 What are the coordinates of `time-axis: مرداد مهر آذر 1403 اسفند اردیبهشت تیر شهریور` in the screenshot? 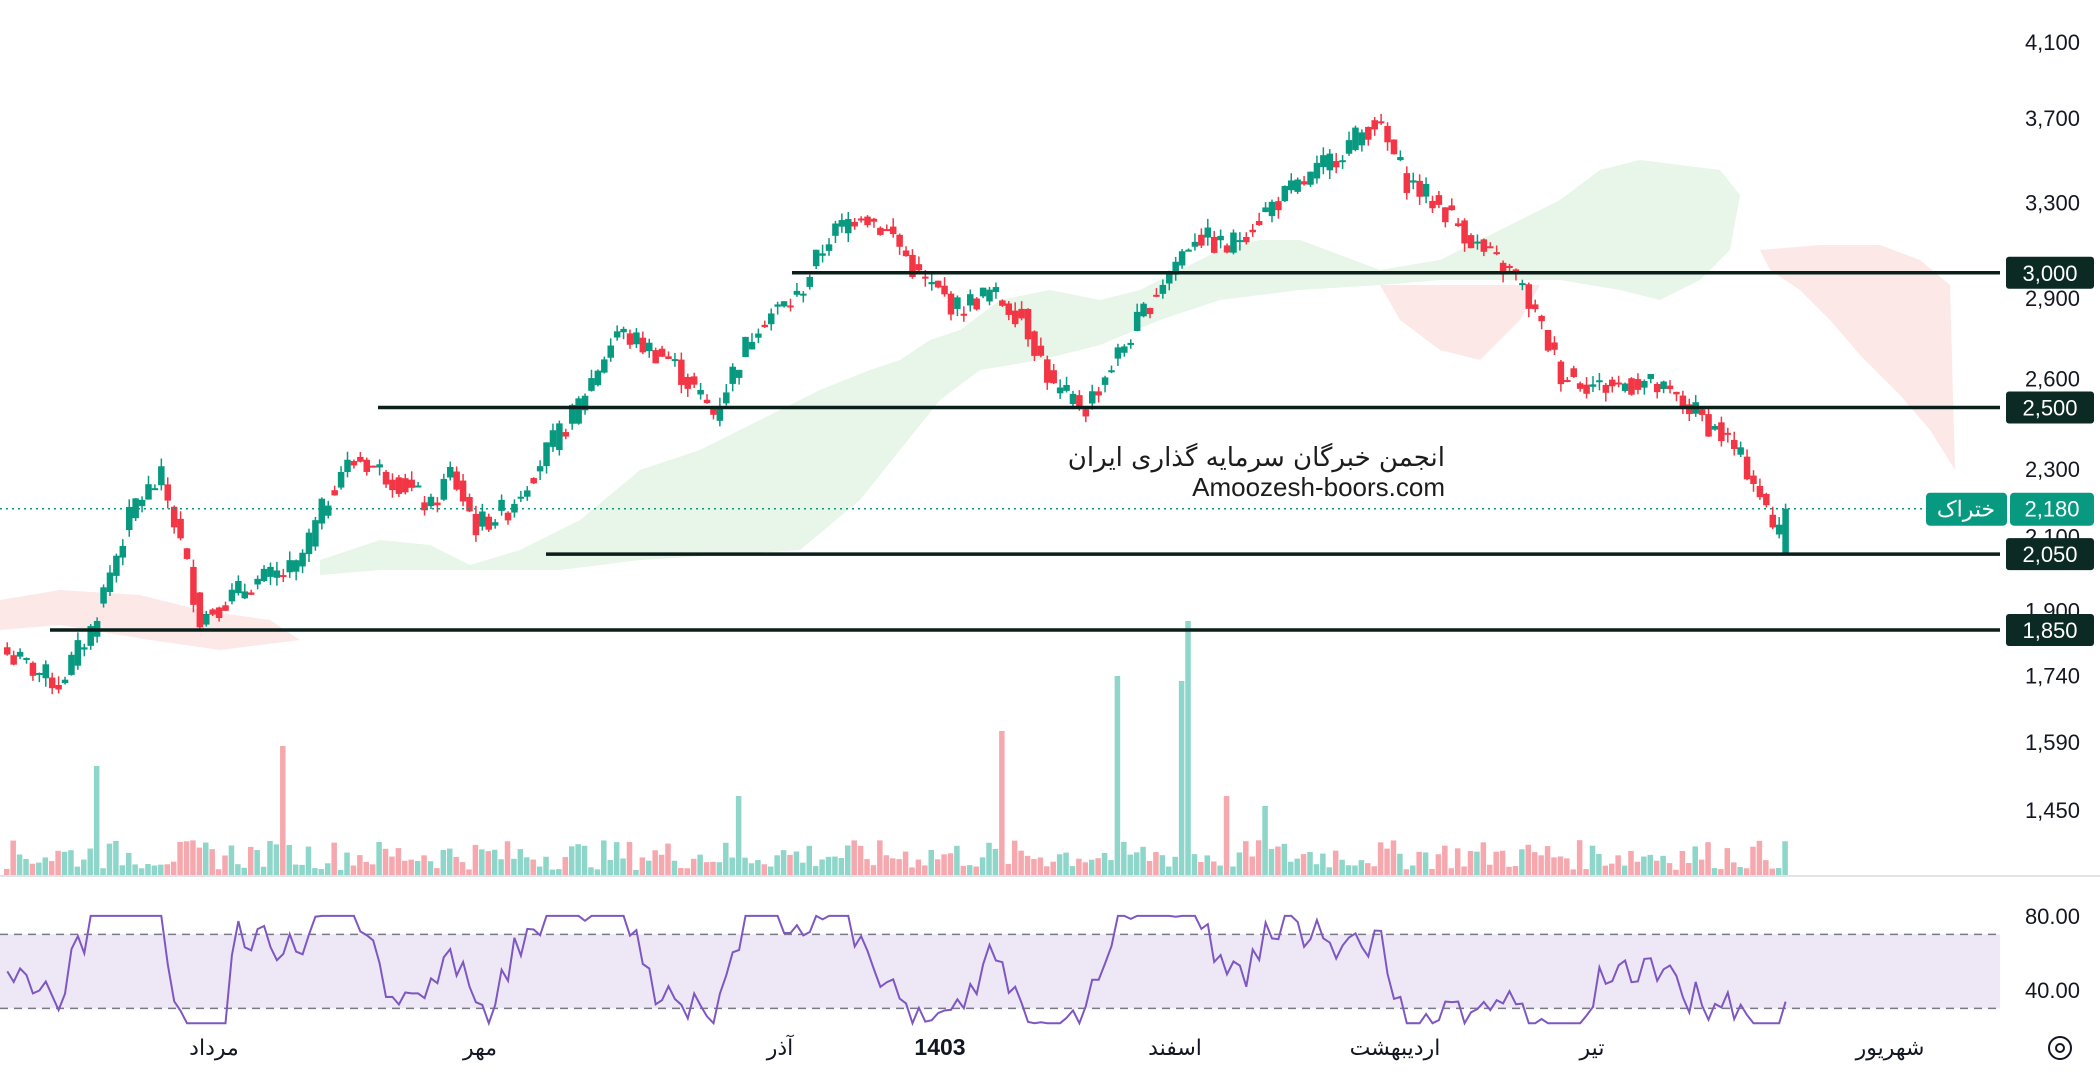 It's located at (1056, 1047).